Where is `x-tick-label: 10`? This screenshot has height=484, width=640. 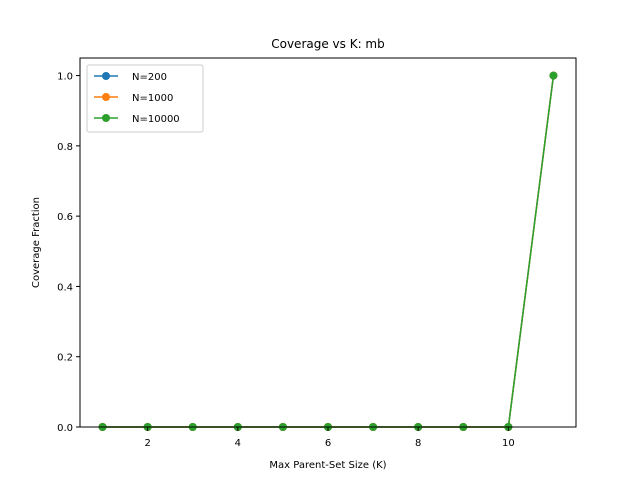 x-tick-label: 10 is located at coordinates (508, 443).